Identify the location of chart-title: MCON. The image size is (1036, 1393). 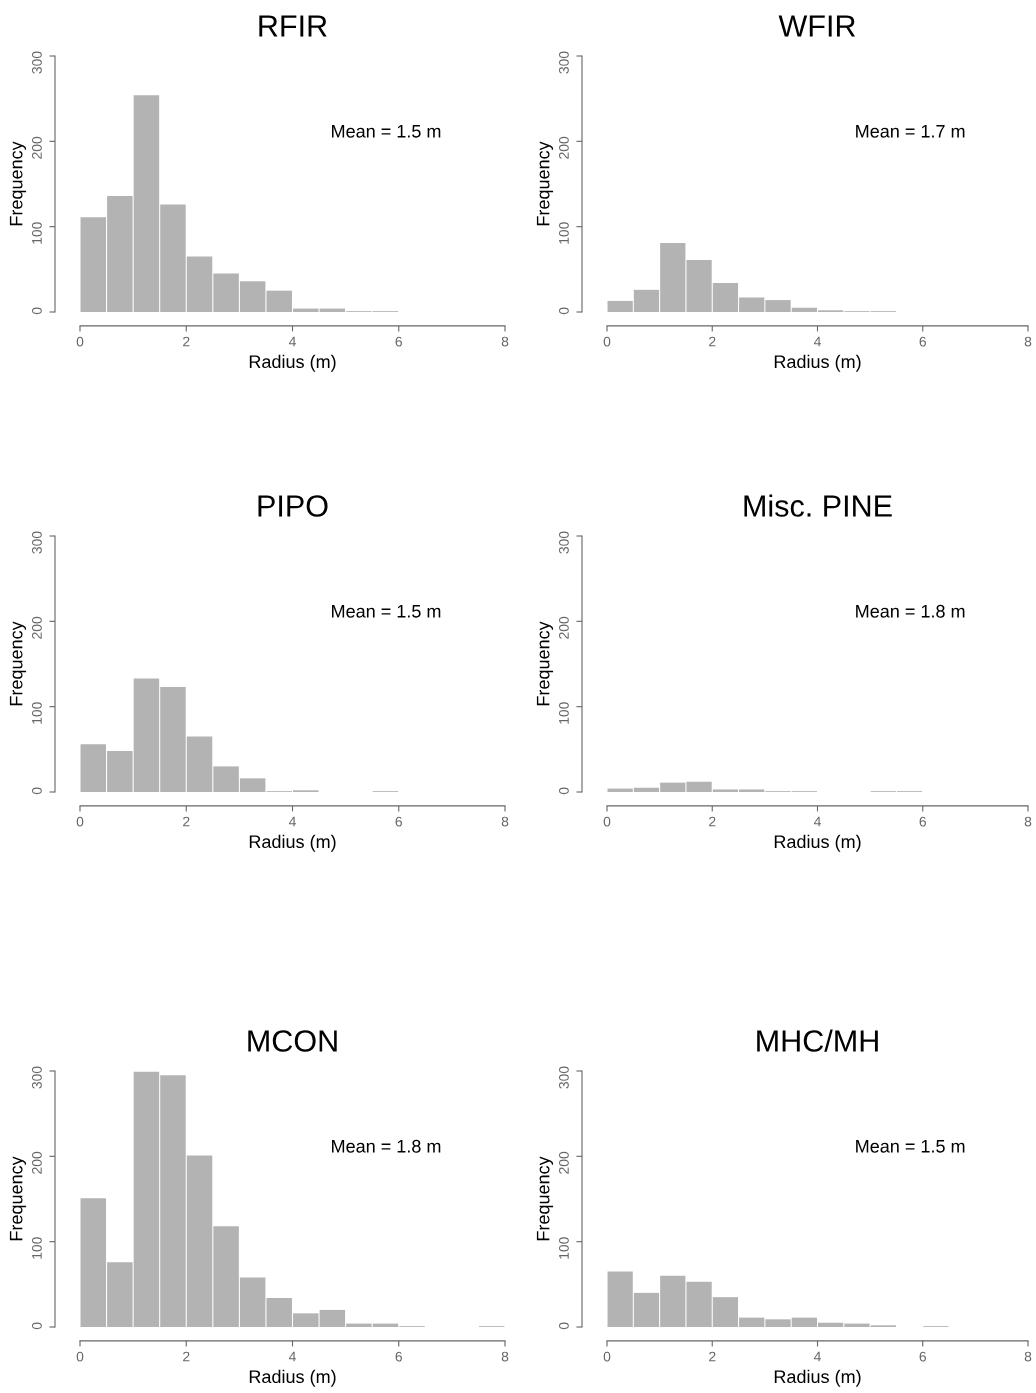
(292, 1041).